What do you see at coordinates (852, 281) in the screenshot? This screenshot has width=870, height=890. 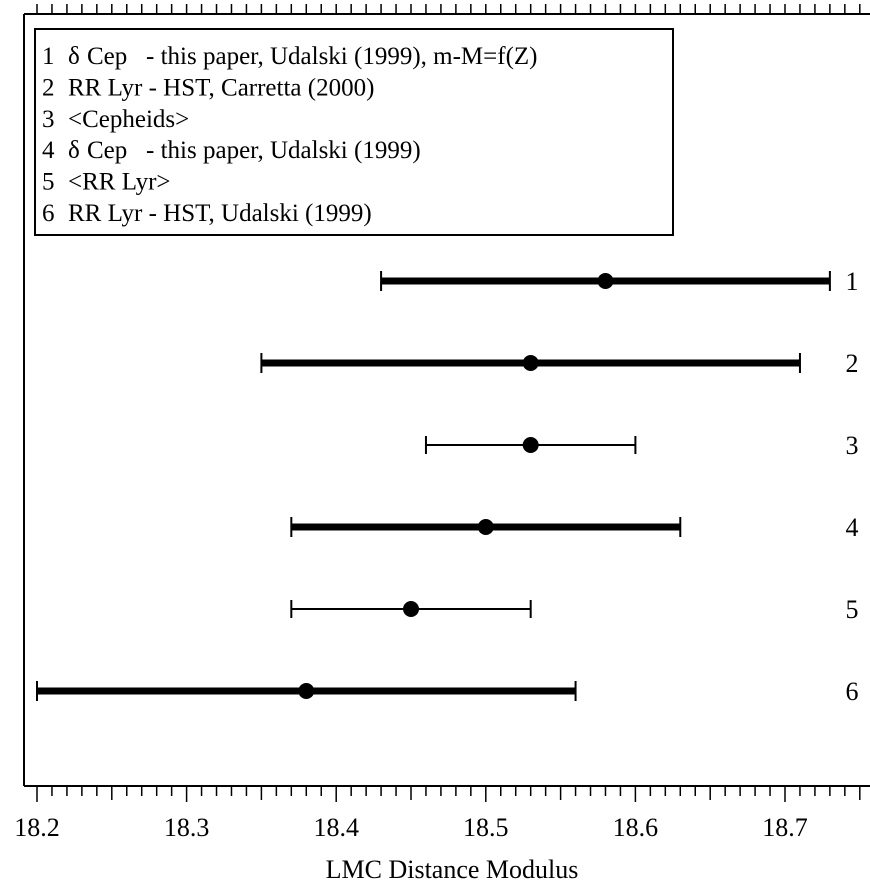 I see `row-label: 1` at bounding box center [852, 281].